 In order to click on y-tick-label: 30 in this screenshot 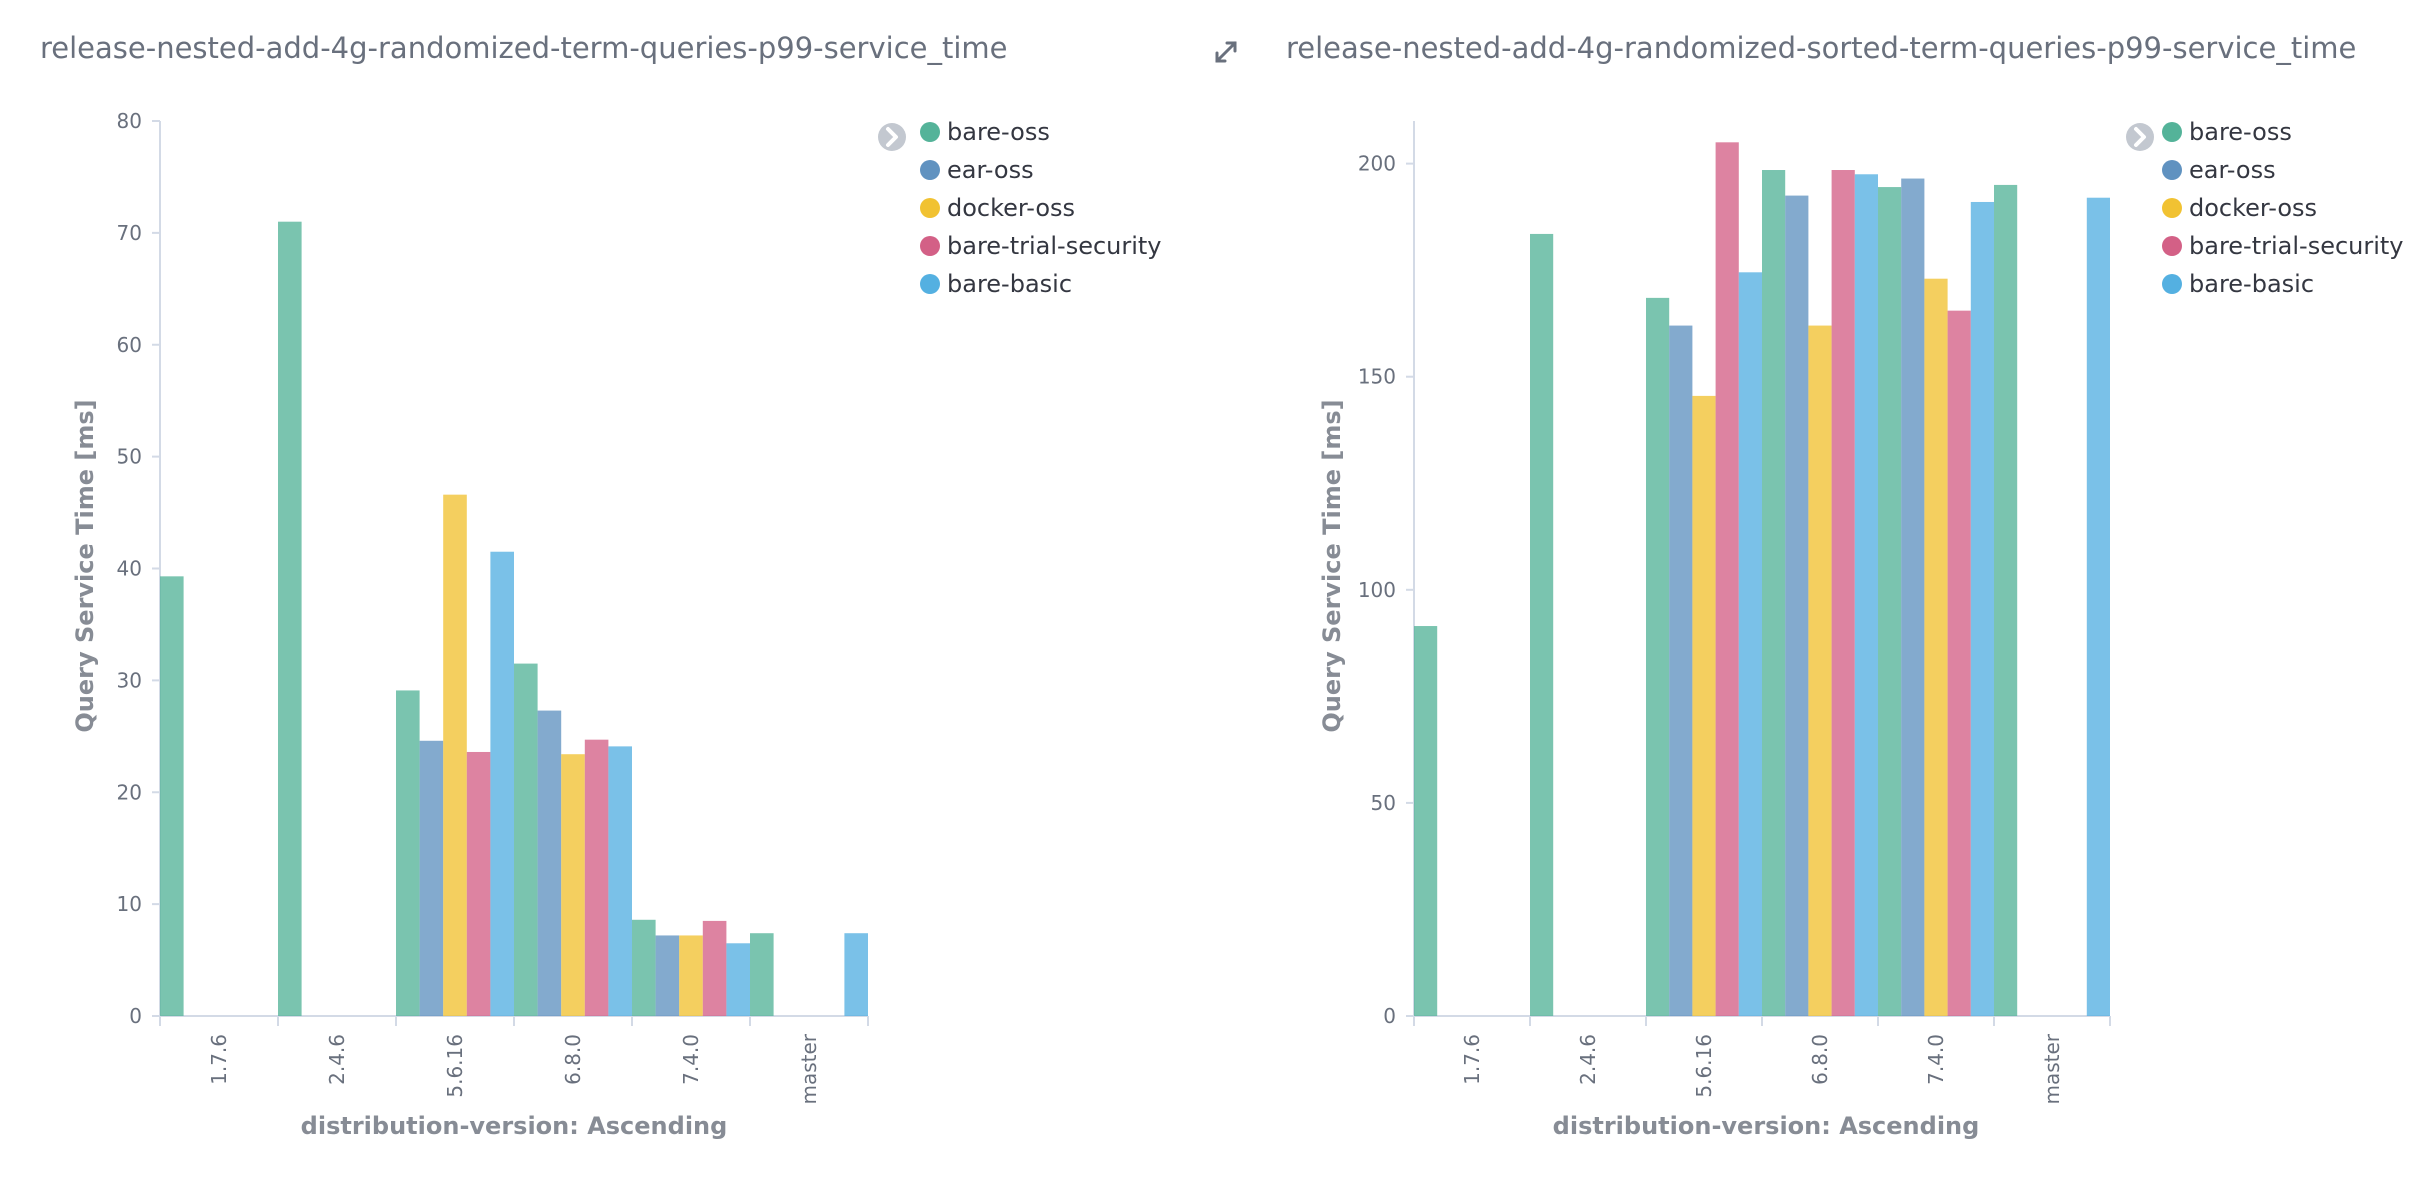, I will do `click(129, 680)`.